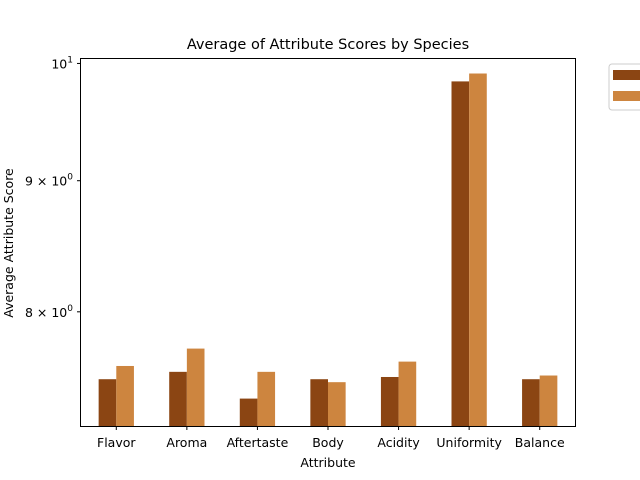 The height and width of the screenshot is (480, 640). I want to click on x-tick-label-flavor: Flavor, so click(116, 442).